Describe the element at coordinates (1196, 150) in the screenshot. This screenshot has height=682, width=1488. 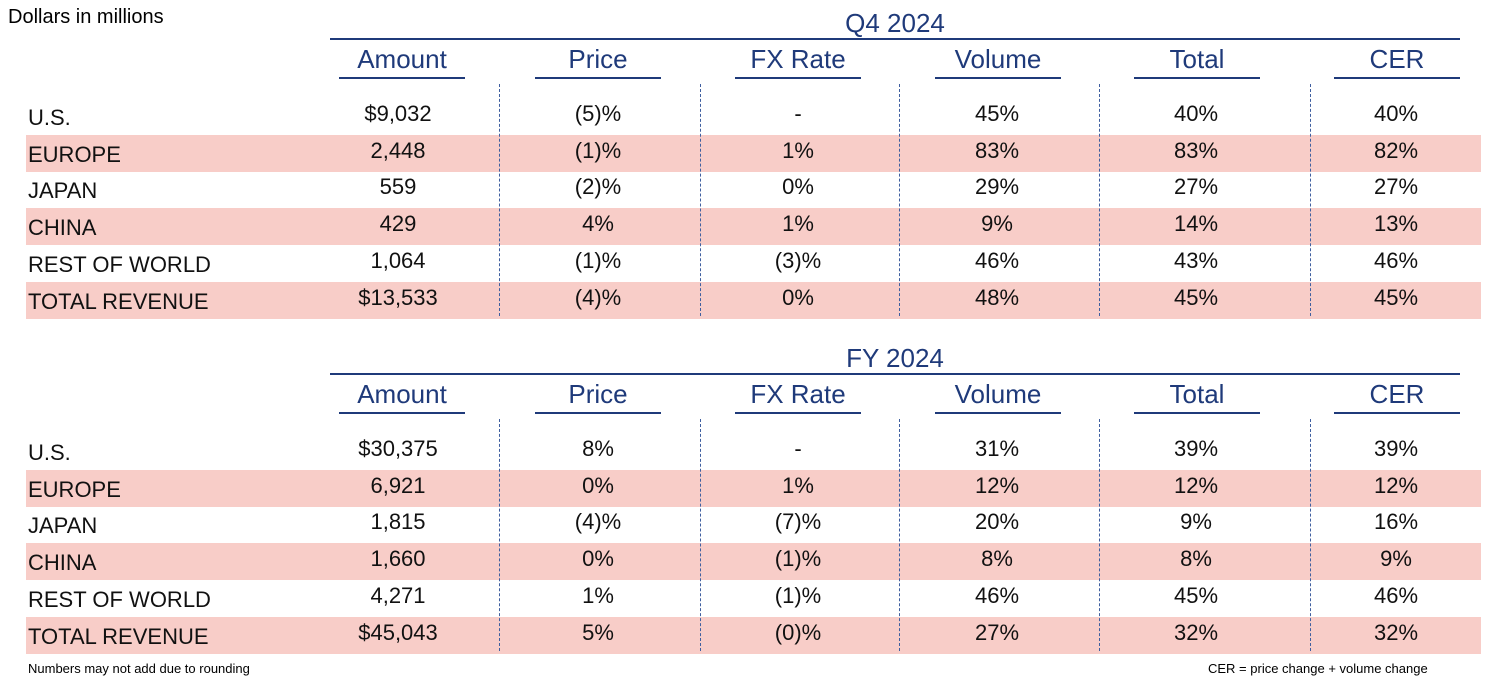
I see `table-cell-total: 83%` at that location.